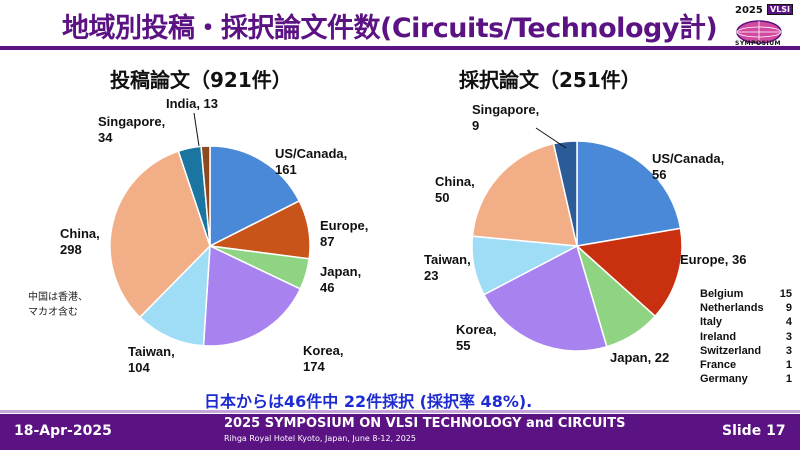 This screenshot has height=450, width=800. Describe the element at coordinates (400, 411) in the screenshot. I see `footer-divider` at that location.